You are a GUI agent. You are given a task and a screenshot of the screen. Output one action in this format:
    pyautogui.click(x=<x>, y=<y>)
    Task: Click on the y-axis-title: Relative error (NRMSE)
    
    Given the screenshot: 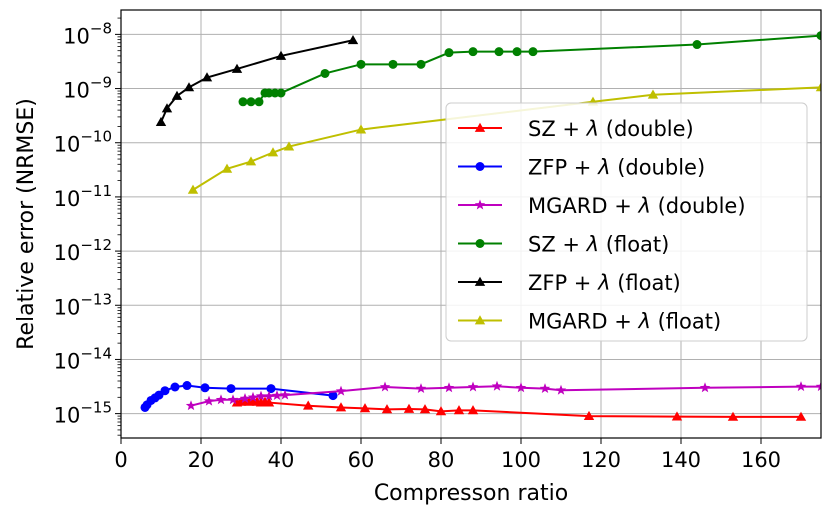 What is the action you would take?
    pyautogui.click(x=26, y=224)
    